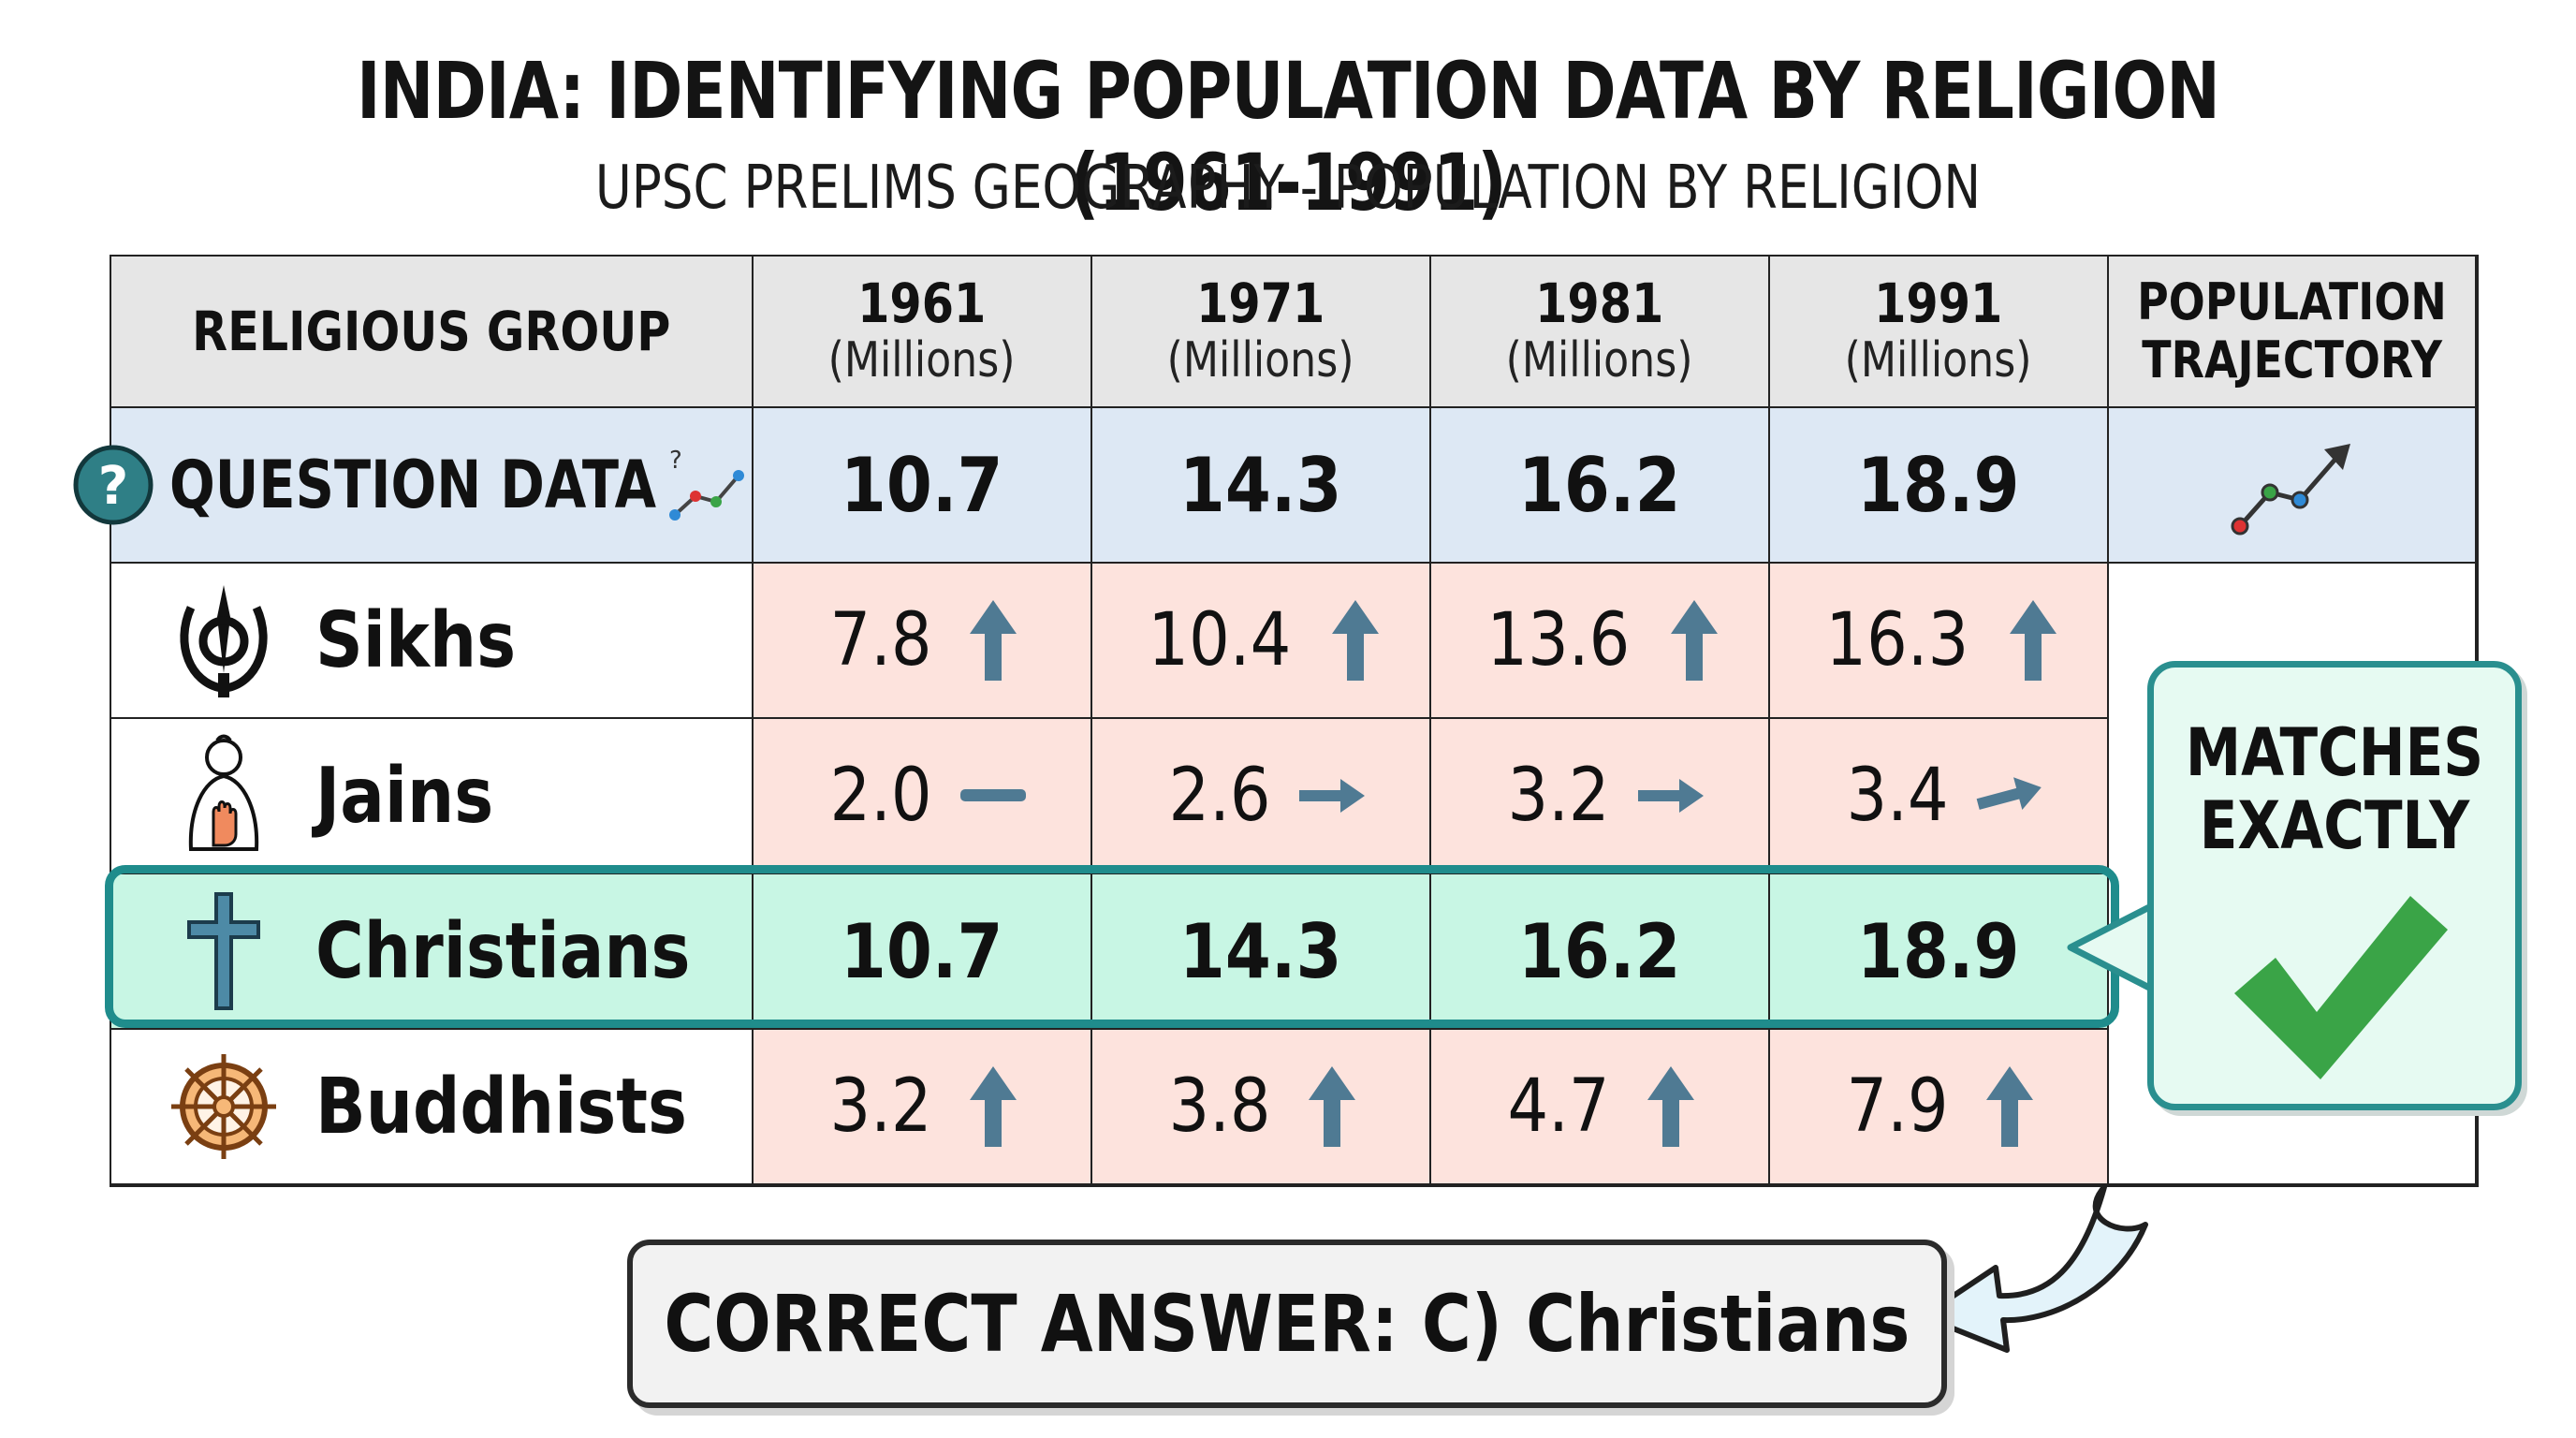 The width and height of the screenshot is (2576, 1438). Describe the element at coordinates (1558, 1106) in the screenshot. I see `value: 4.7` at that location.